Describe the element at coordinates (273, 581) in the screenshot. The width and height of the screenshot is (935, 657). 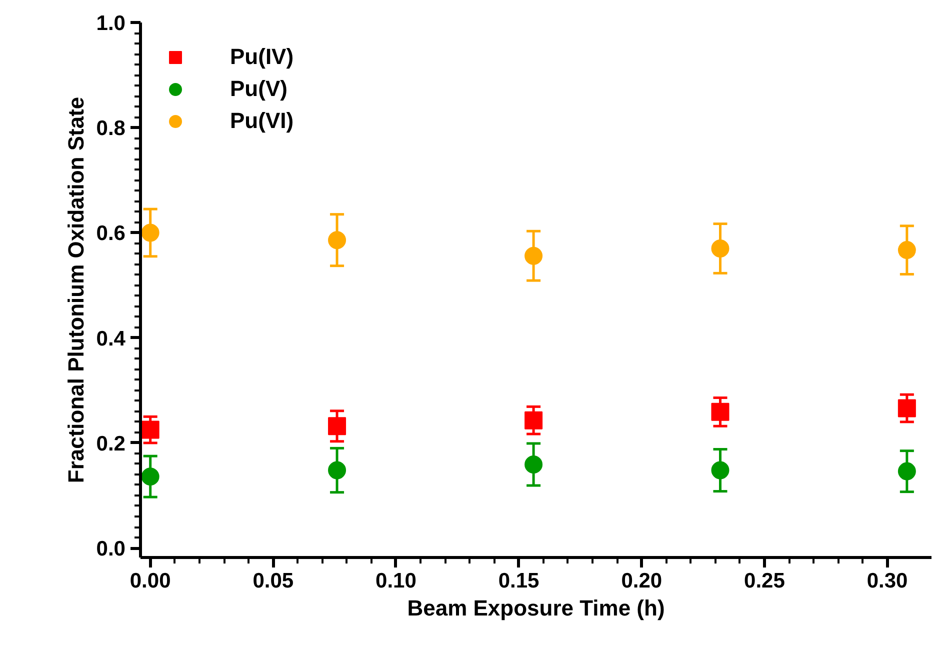
I see `x-tick-label: 0.05` at that location.